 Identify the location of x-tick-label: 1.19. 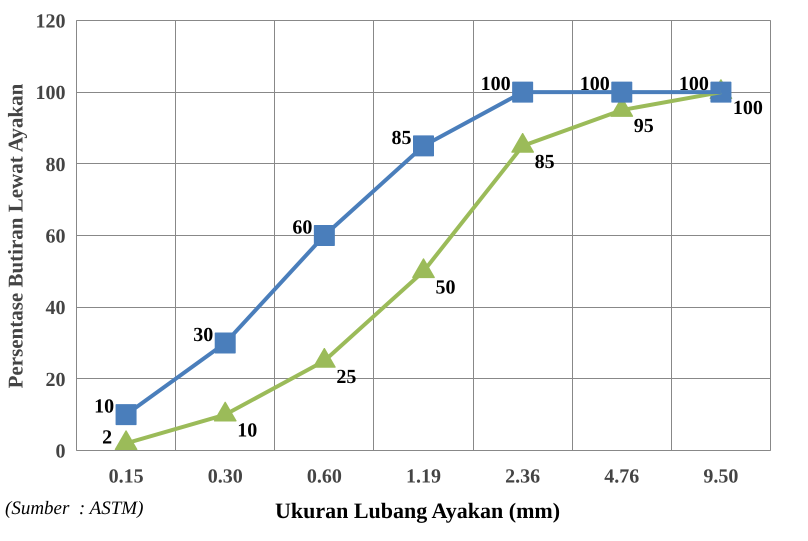
(423, 477).